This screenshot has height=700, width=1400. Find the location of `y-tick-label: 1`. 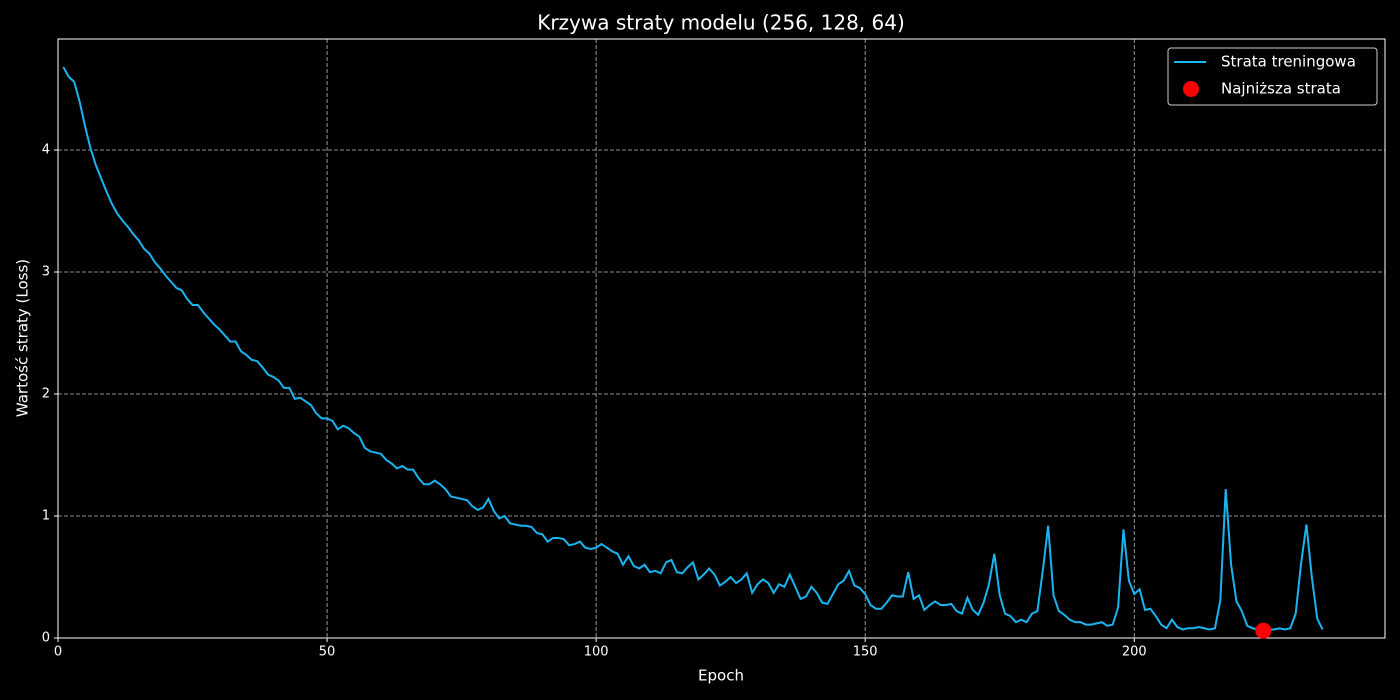

y-tick-label: 1 is located at coordinates (46, 516).